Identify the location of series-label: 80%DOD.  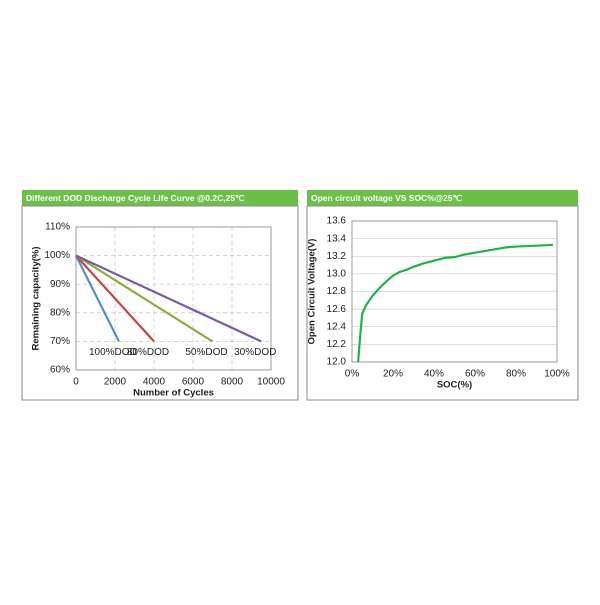
(148, 352).